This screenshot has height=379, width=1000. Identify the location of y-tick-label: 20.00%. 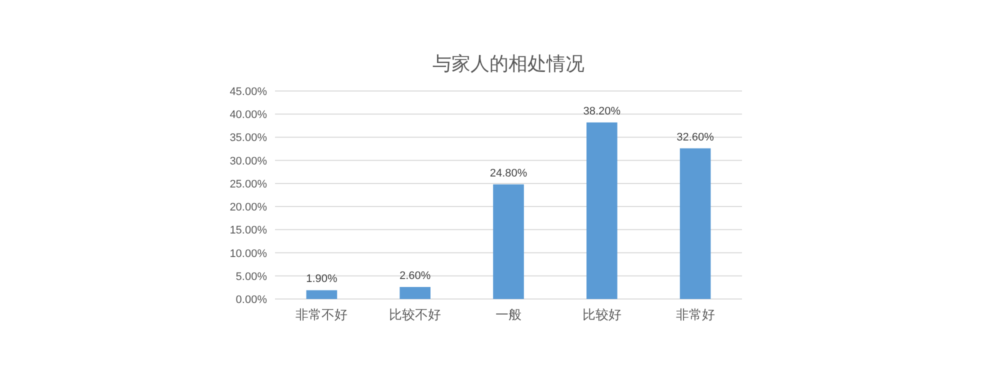
(249, 208).